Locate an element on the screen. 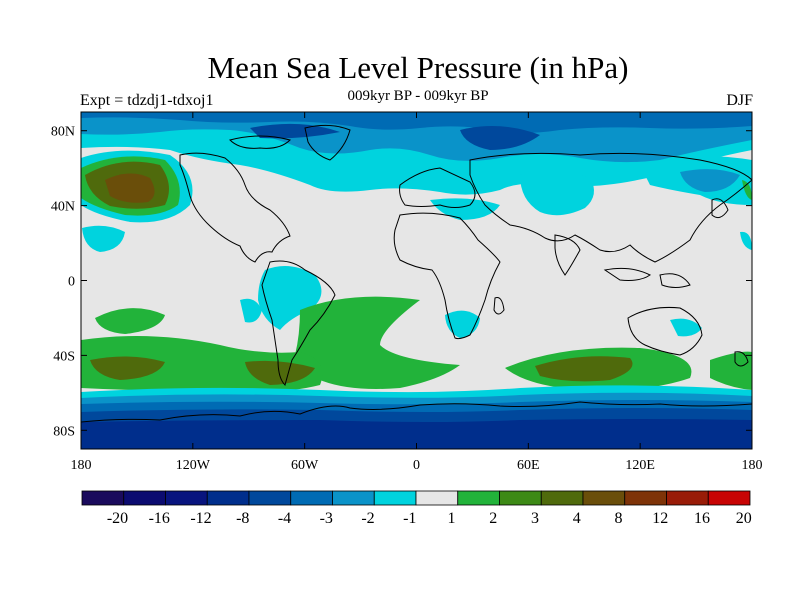 The width and height of the screenshot is (800, 600). new-zealand-coast is located at coordinates (741, 359).